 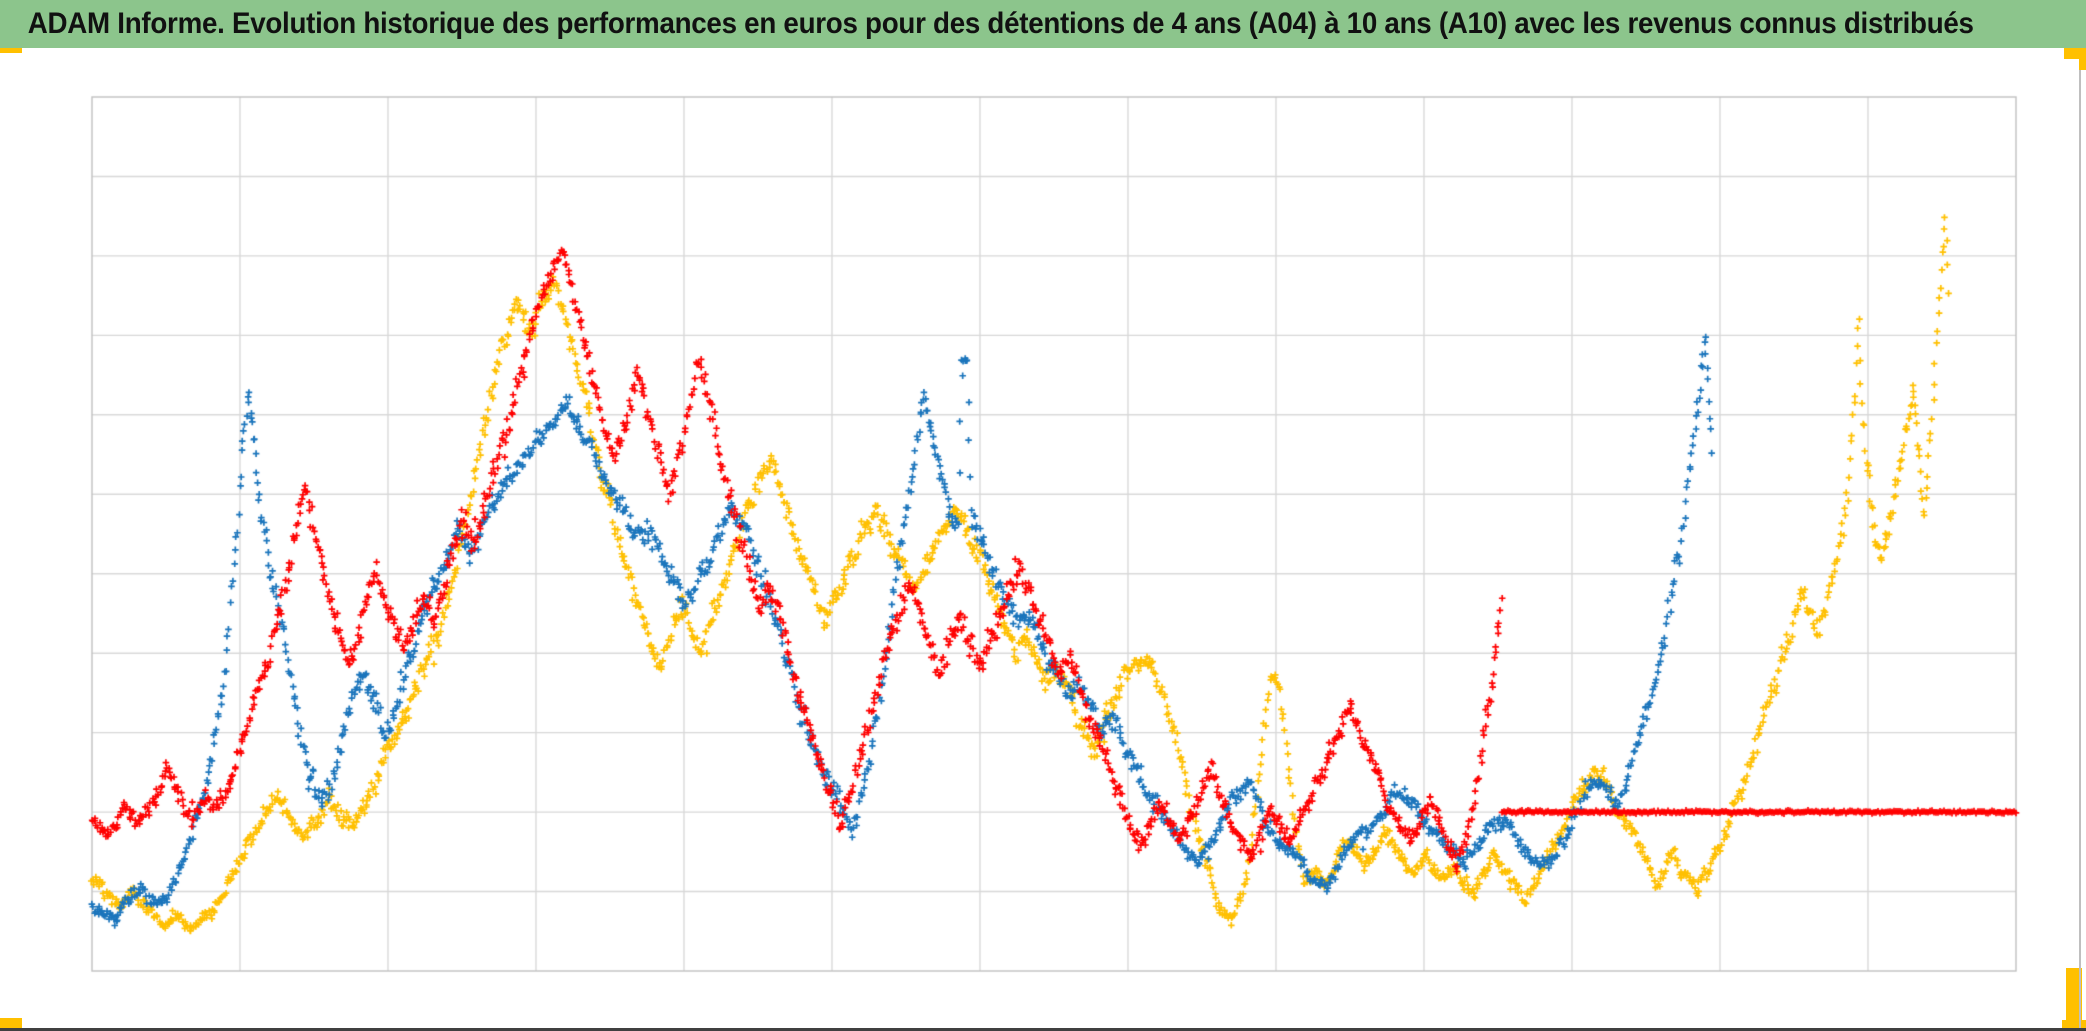 What do you see at coordinates (11, 50) in the screenshot?
I see `accent-top-left` at bounding box center [11, 50].